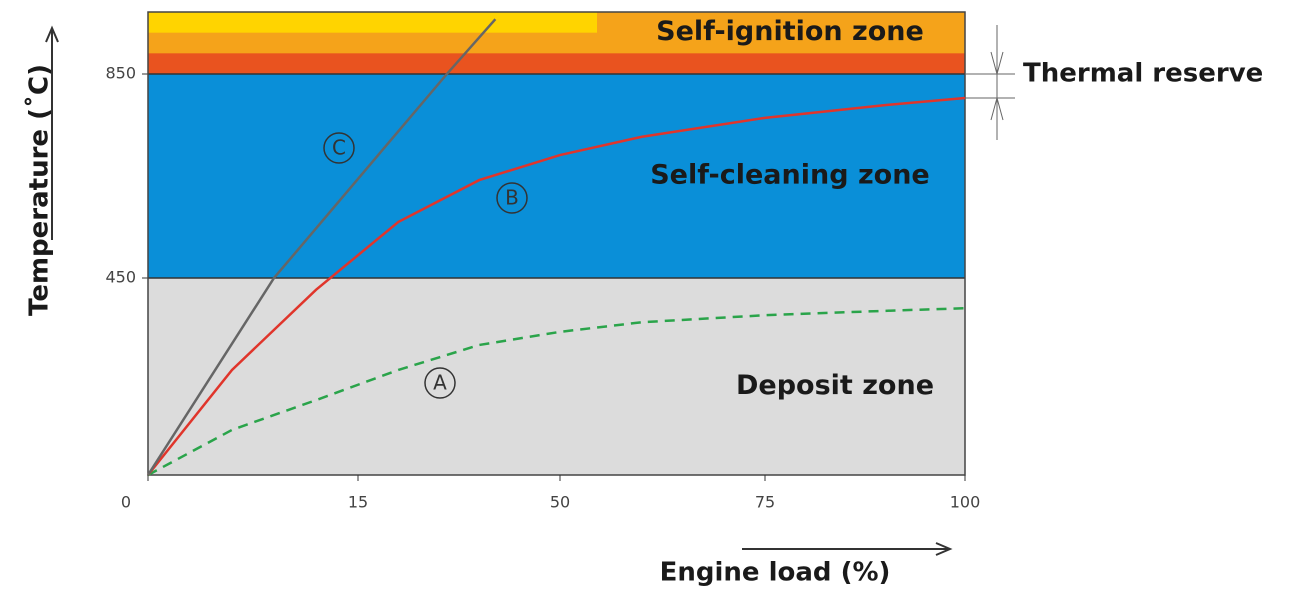  Describe the element at coordinates (52, 34) in the screenshot. I see `y-arrowhead` at that location.